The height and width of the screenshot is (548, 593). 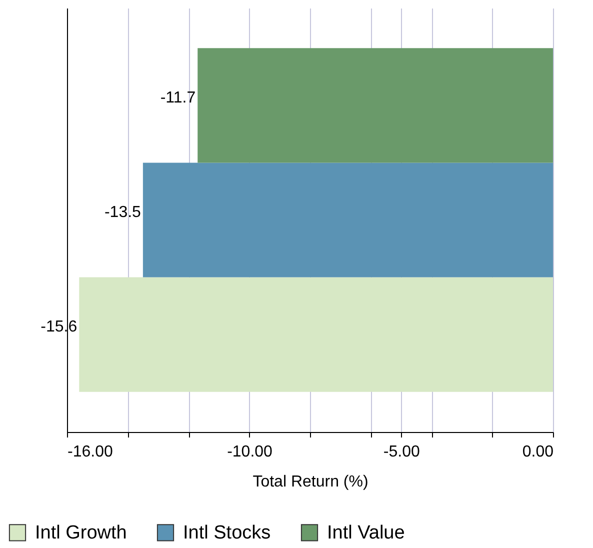 What do you see at coordinates (538, 452) in the screenshot?
I see `x-tick-label: 0.00` at bounding box center [538, 452].